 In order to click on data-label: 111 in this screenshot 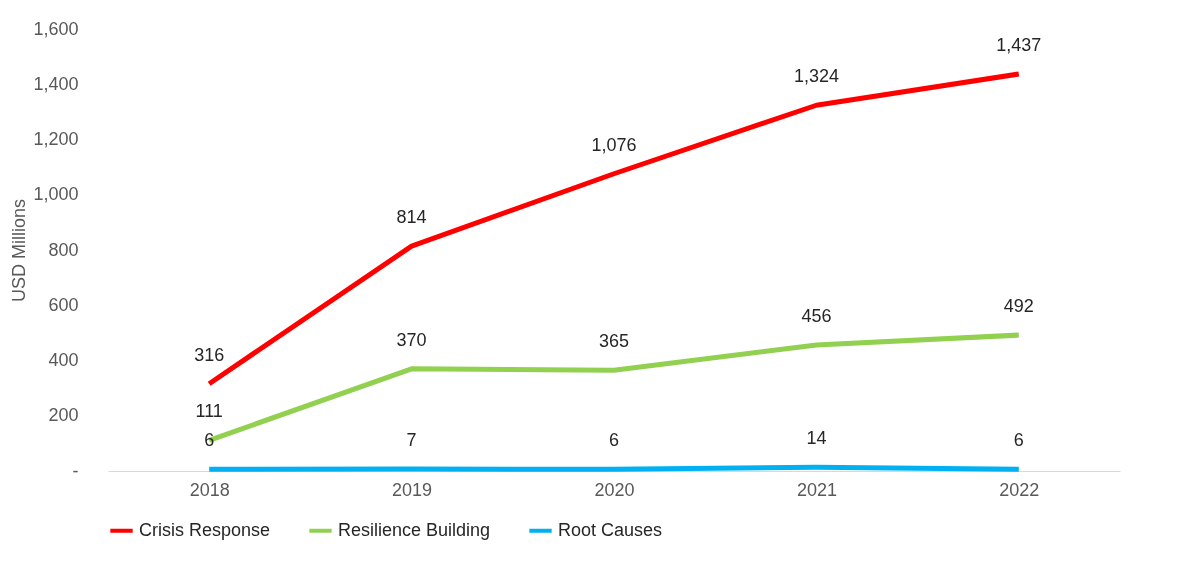, I will do `click(209, 411)`.